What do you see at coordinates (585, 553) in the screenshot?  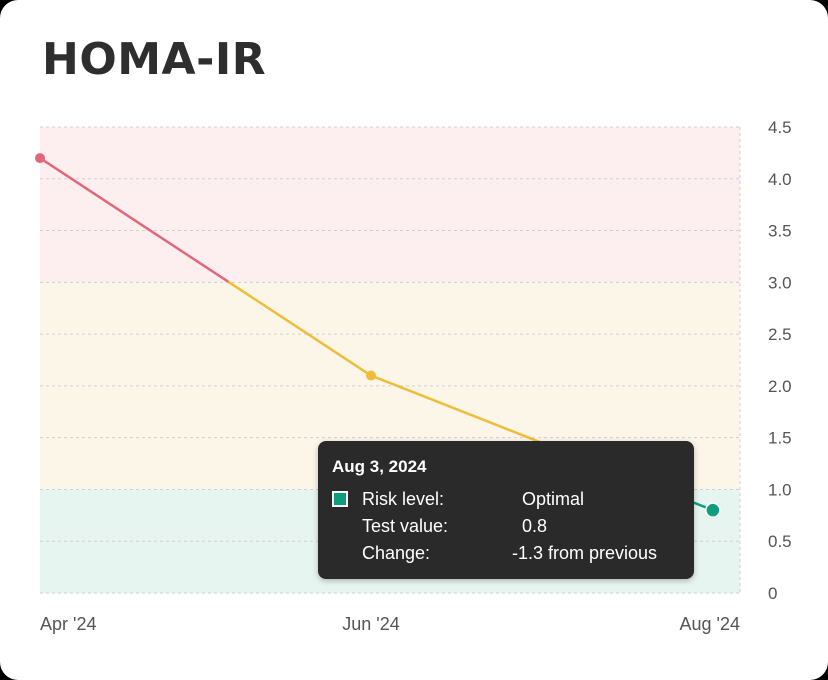 I see `tooltip-change-value: -1.3 from previous` at bounding box center [585, 553].